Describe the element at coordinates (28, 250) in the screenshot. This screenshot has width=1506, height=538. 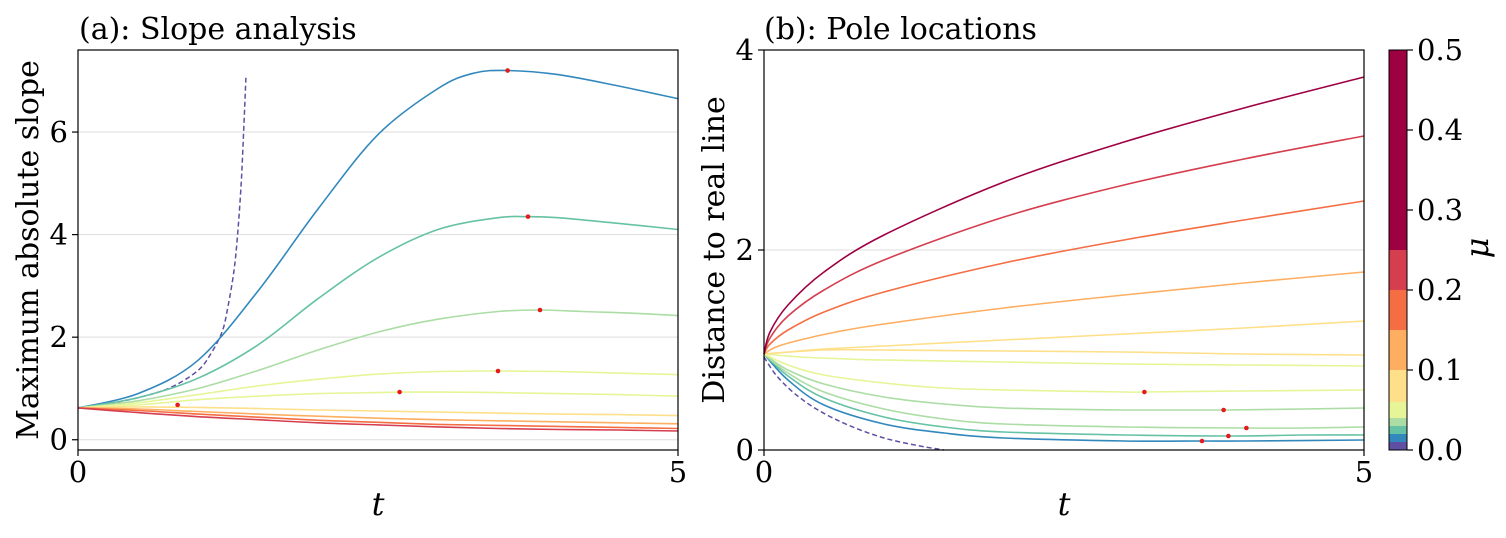
I see `panel-a-ylabel: Maximum absolute slope` at that location.